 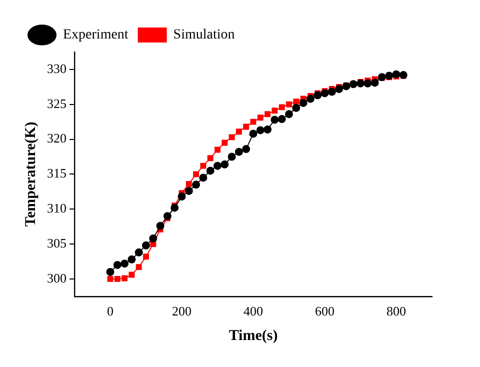 What do you see at coordinates (56, 208) in the screenshot?
I see `y-tick-label: 310` at bounding box center [56, 208].